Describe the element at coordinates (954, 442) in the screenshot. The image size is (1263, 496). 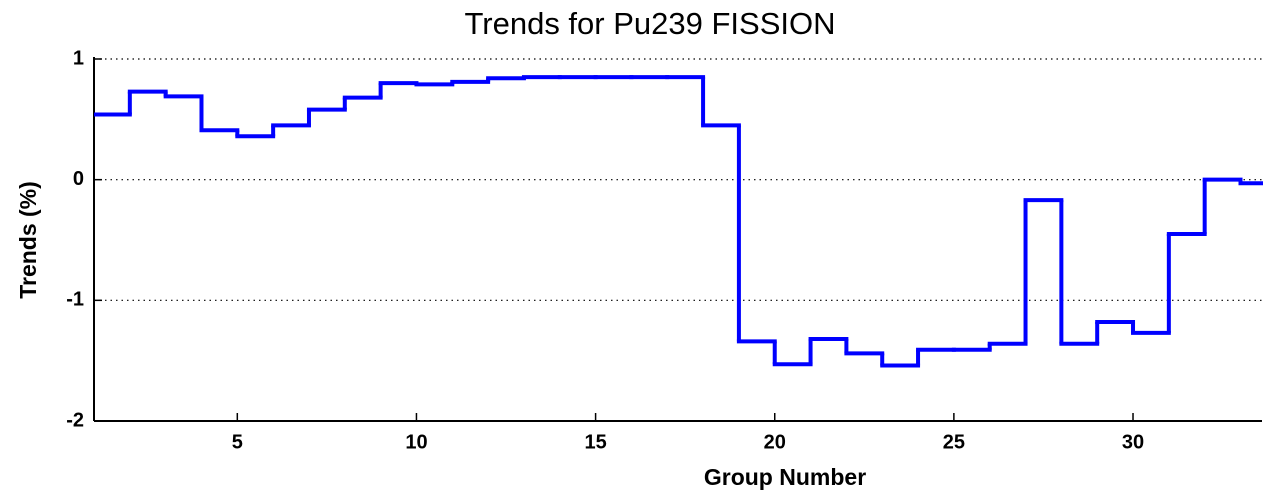
I see `x-tick-label: 25` at that location.